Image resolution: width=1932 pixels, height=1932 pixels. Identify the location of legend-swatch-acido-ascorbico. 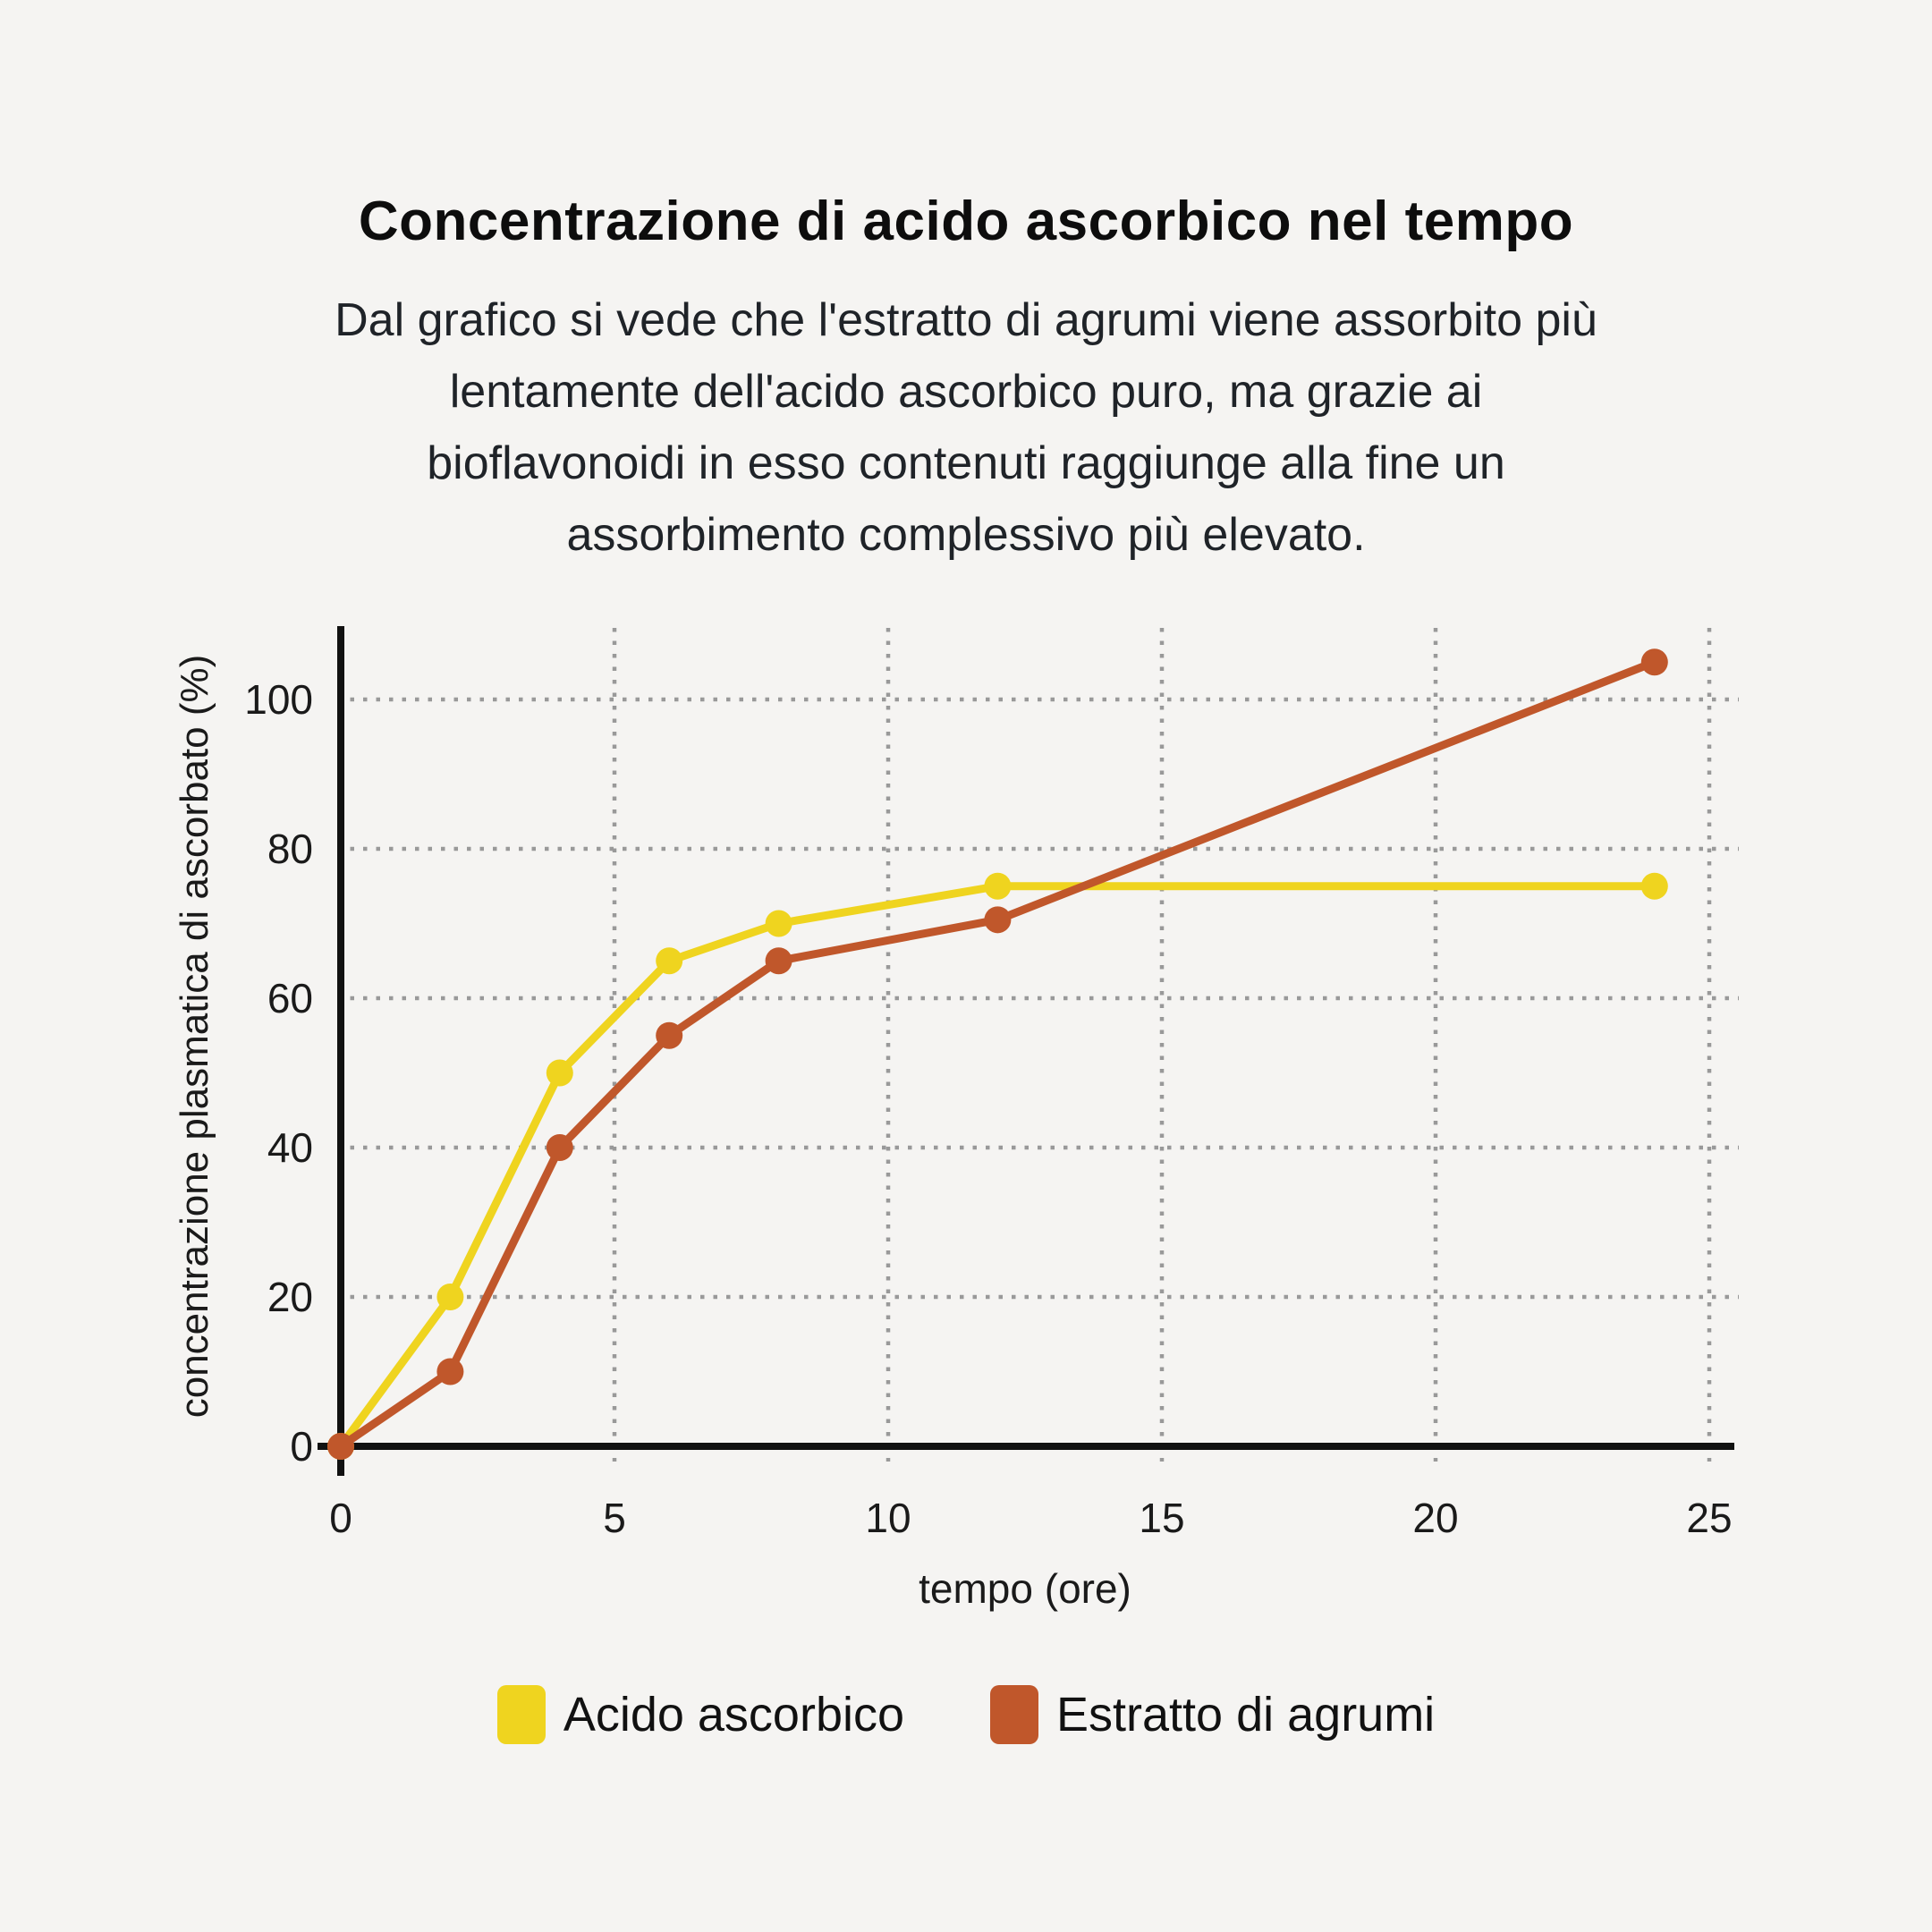
(521, 1714).